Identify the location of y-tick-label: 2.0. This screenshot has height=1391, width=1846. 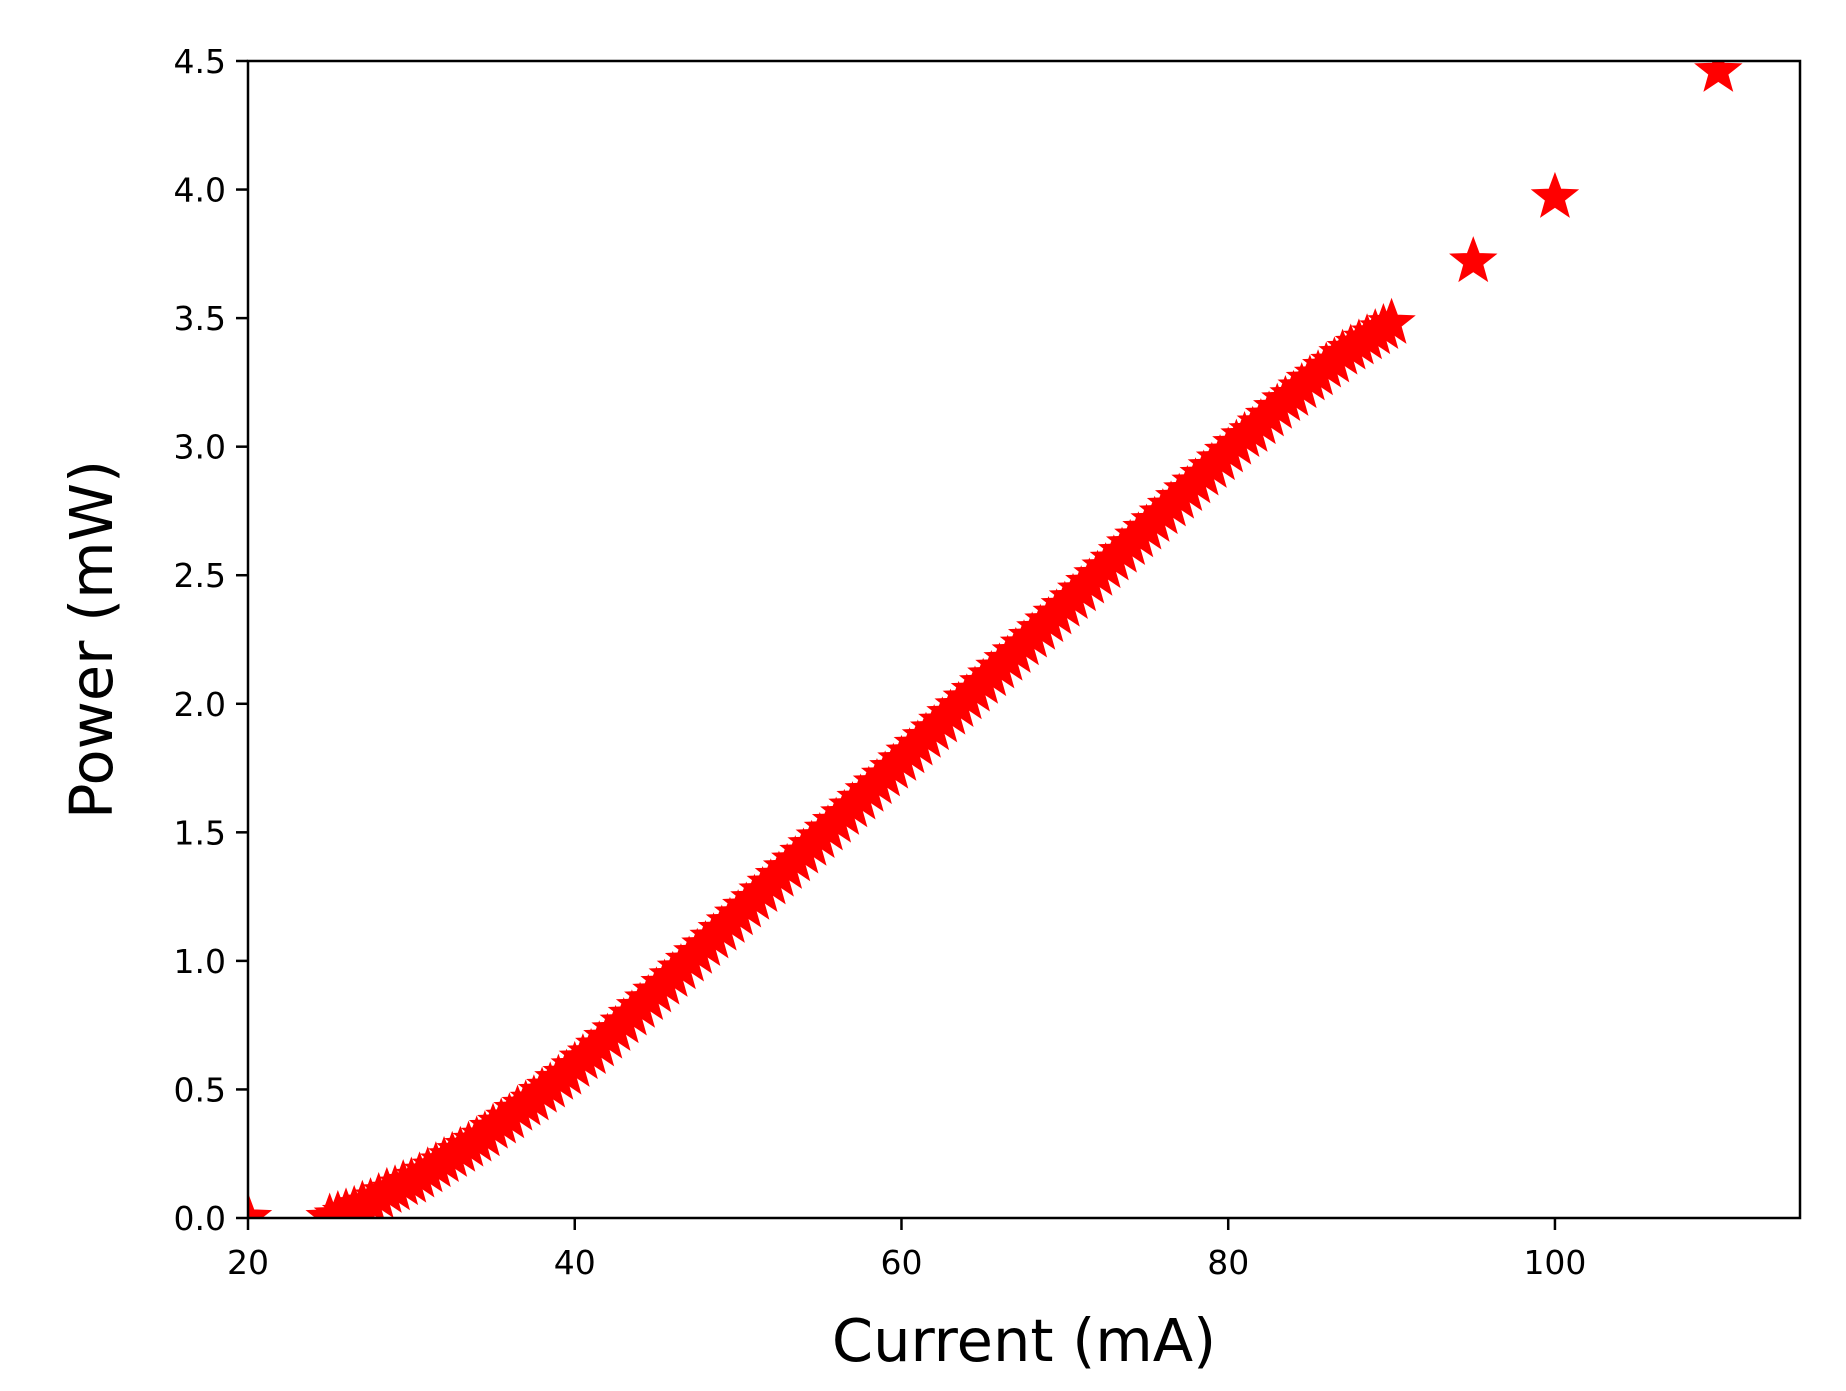
(200, 704).